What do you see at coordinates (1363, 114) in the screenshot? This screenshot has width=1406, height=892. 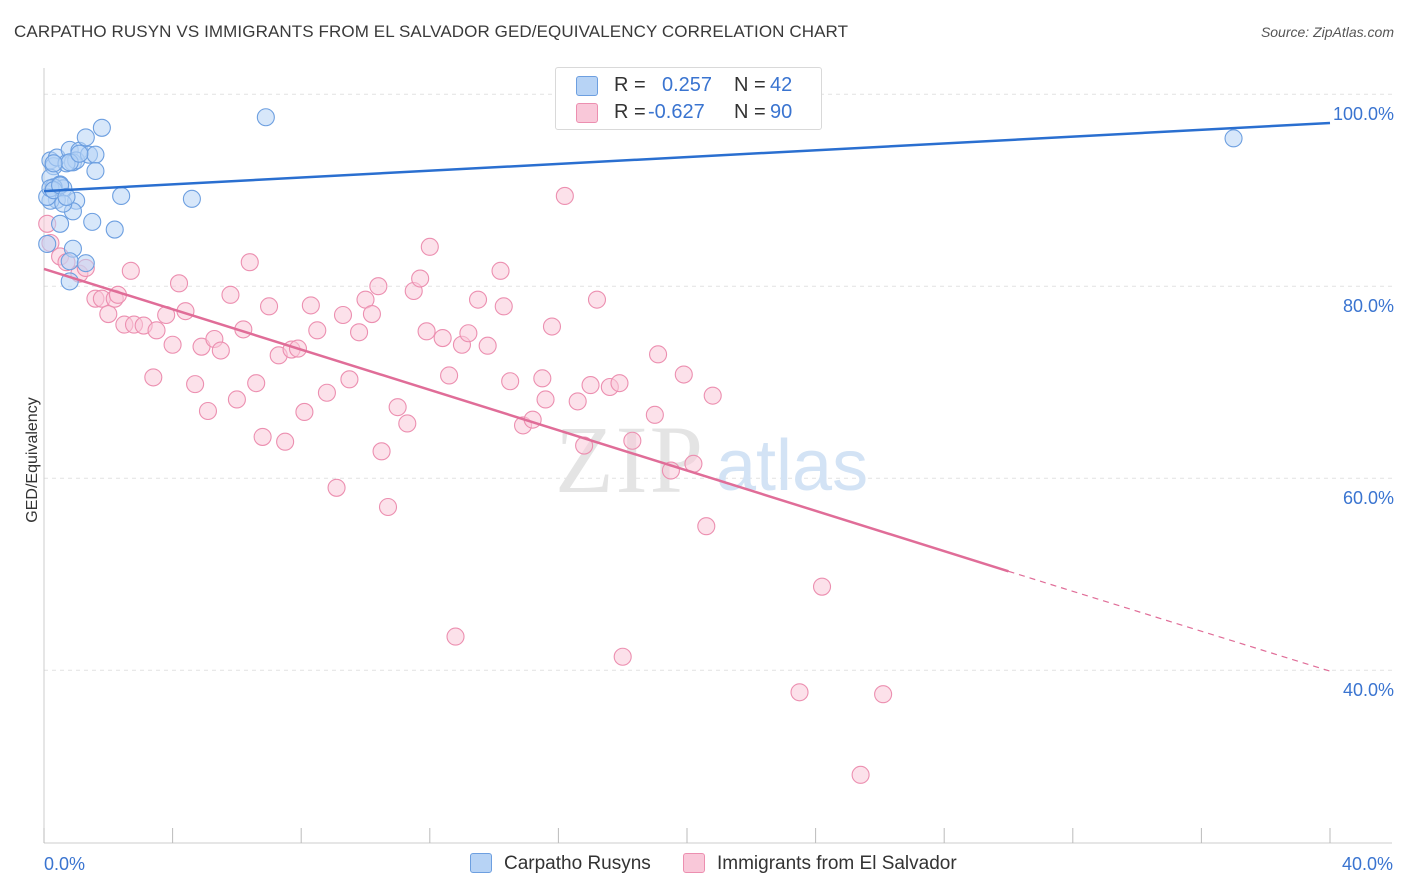 I see `y-tick-label: 100.0%` at bounding box center [1363, 114].